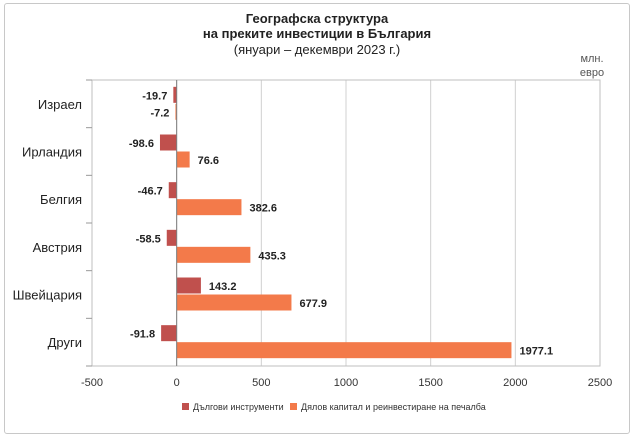  I want to click on chart-title-line2: на преките инвестиции в България, so click(317, 33).